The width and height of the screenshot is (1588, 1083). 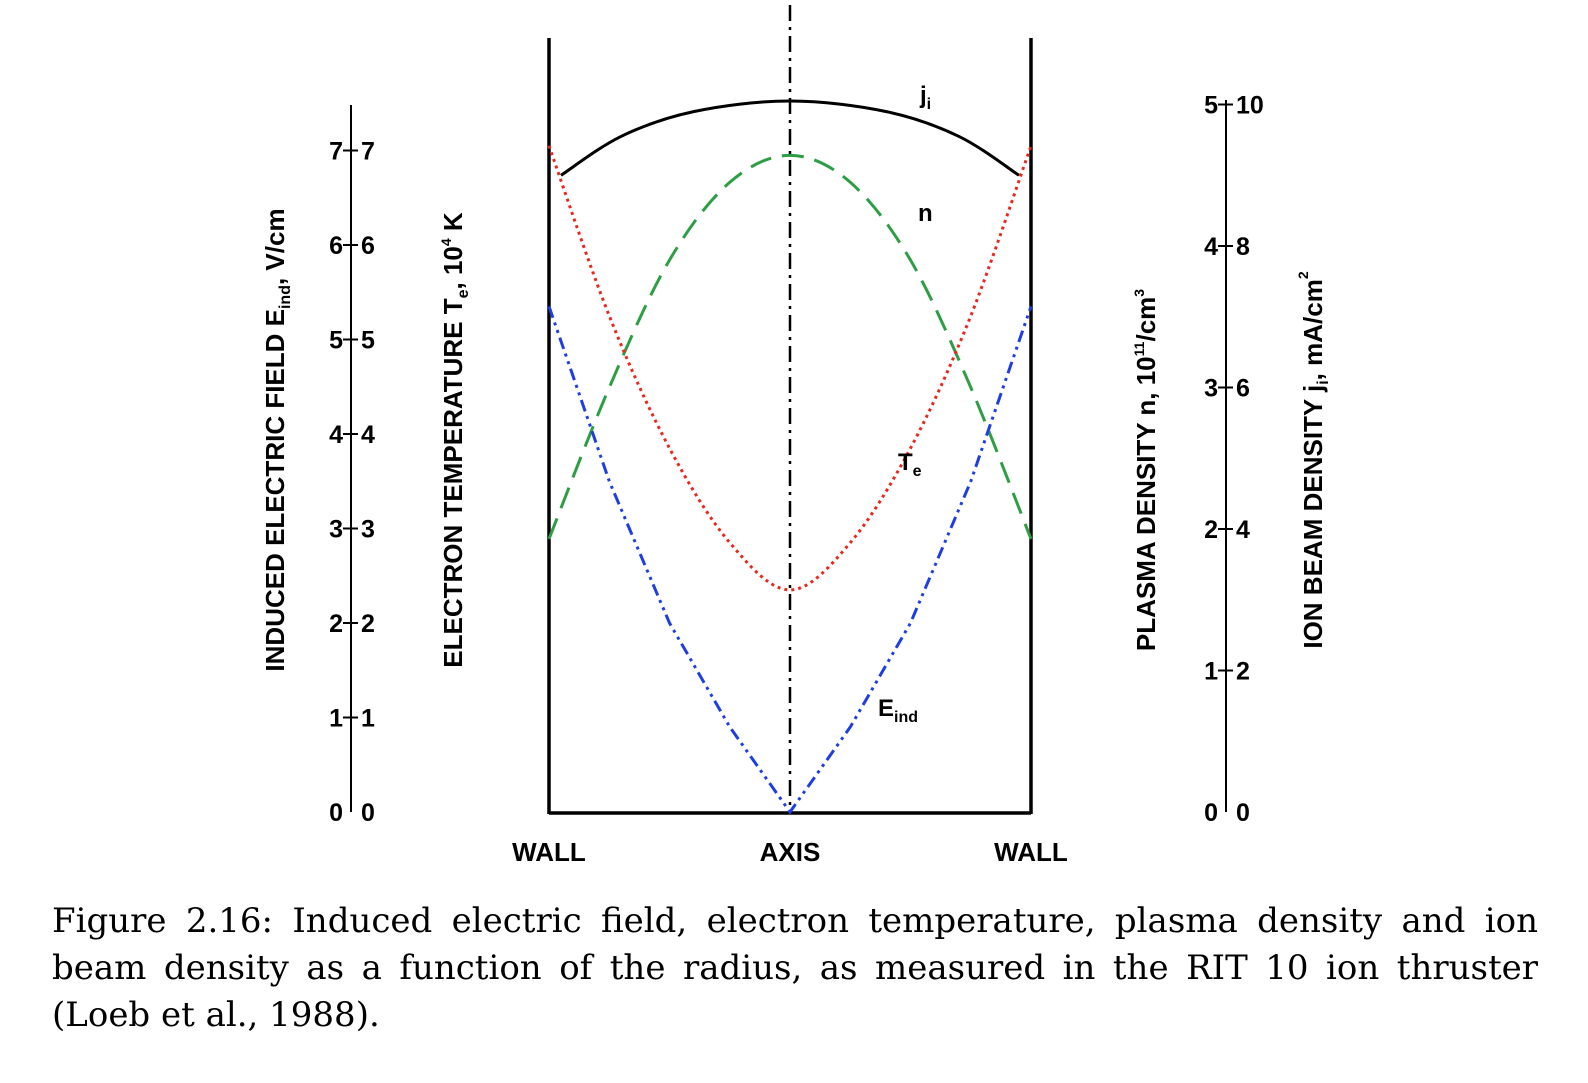 I want to click on t-e-tick-label: 7, so click(x=368, y=152).